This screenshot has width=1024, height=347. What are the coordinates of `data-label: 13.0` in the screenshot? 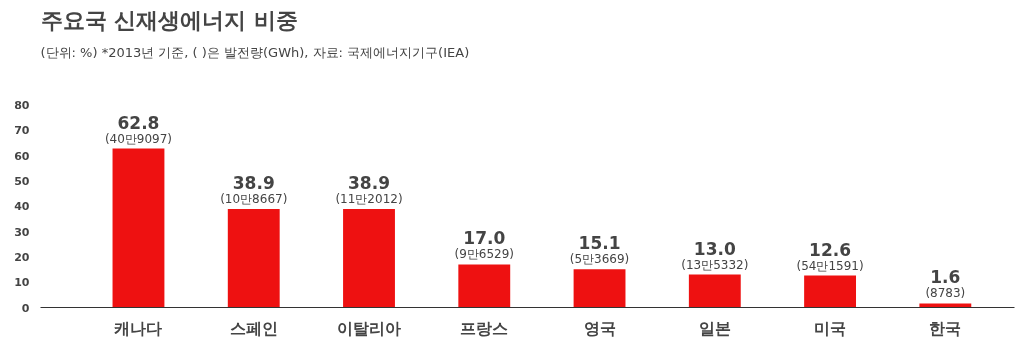 It's located at (714, 248).